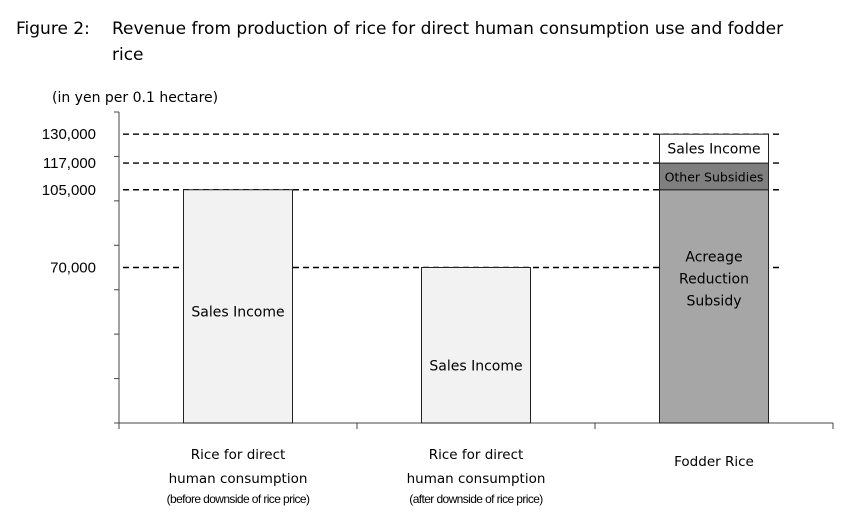 This screenshot has width=848, height=518. What do you see at coordinates (53, 29) in the screenshot?
I see `figure-label: Figure 2:` at bounding box center [53, 29].